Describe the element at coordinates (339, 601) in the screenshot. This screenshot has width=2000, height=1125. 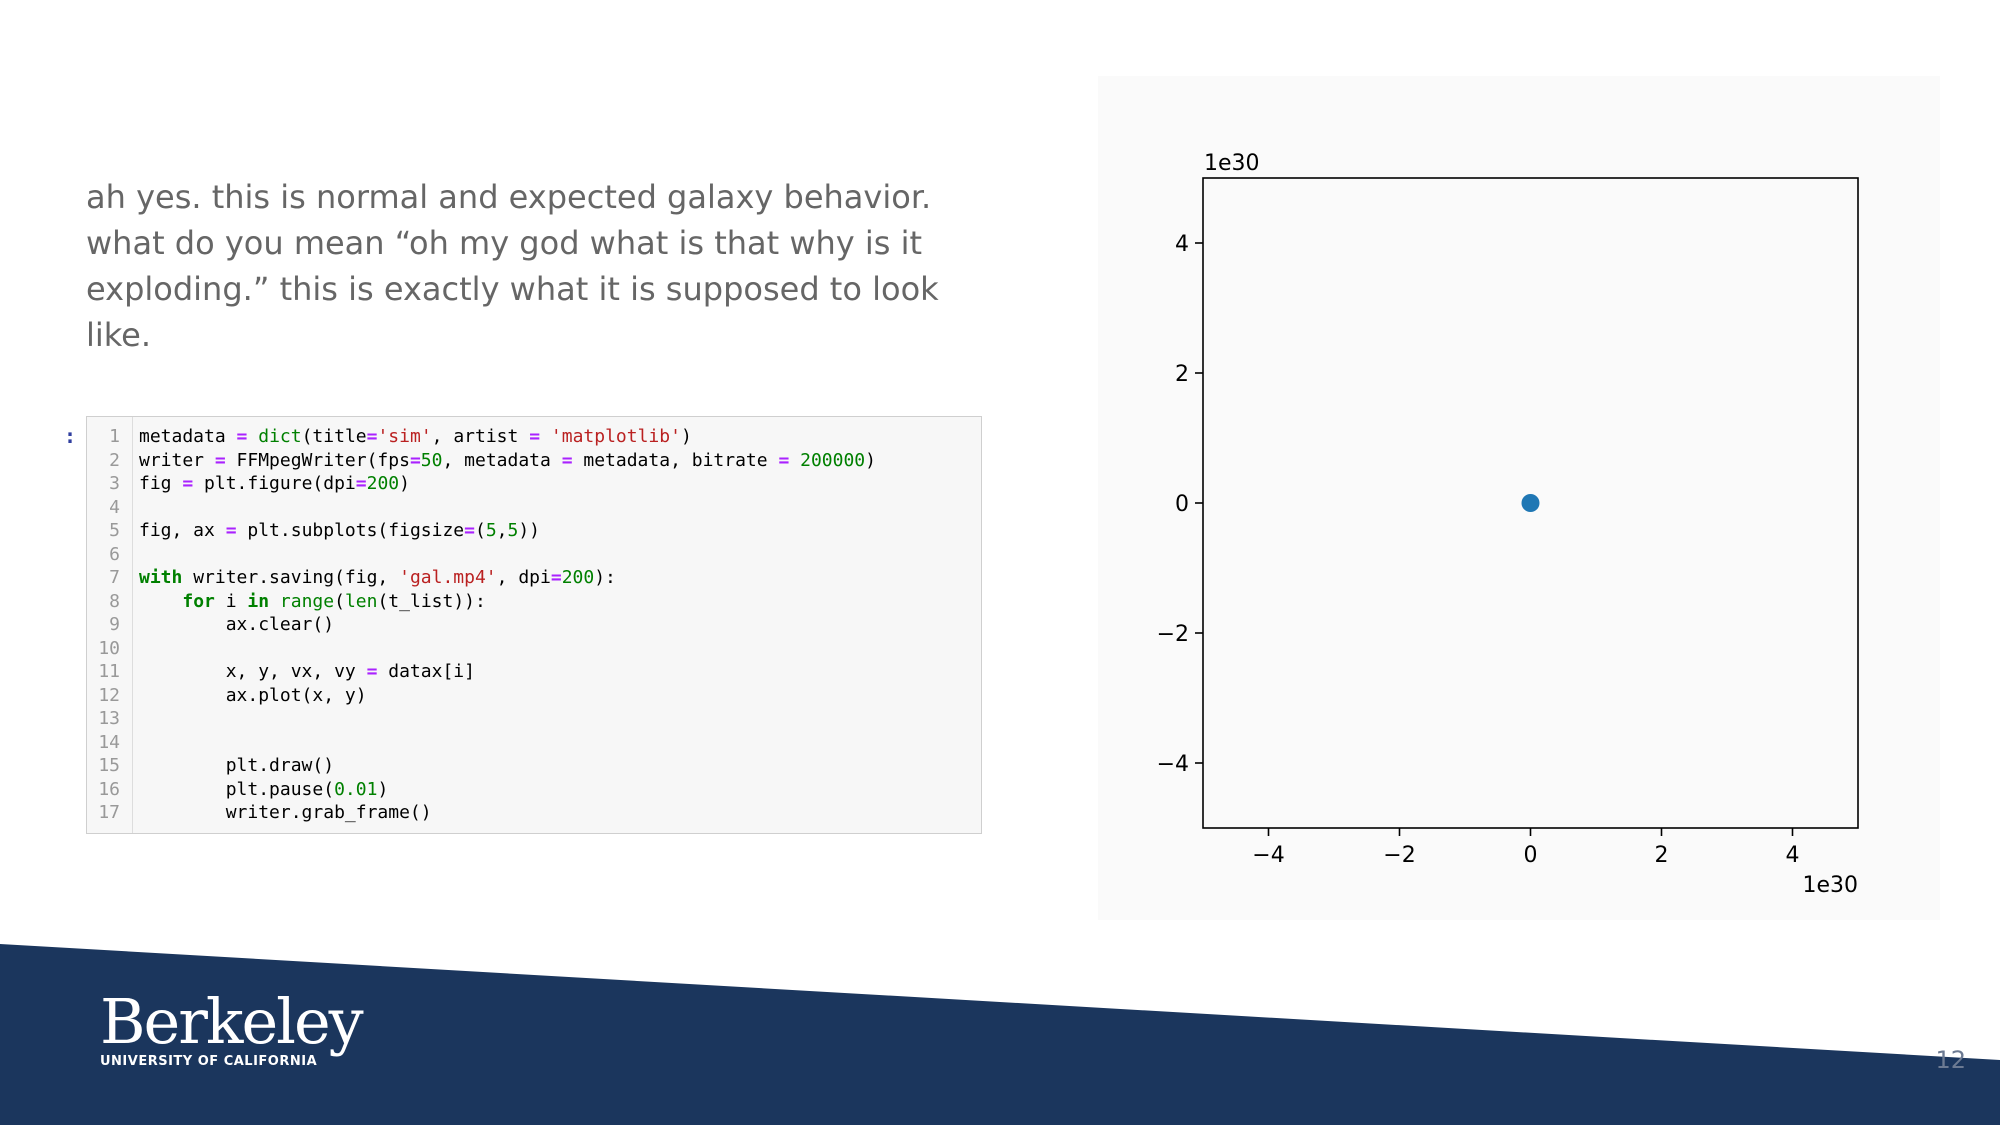
I see `code-token: (` at that location.